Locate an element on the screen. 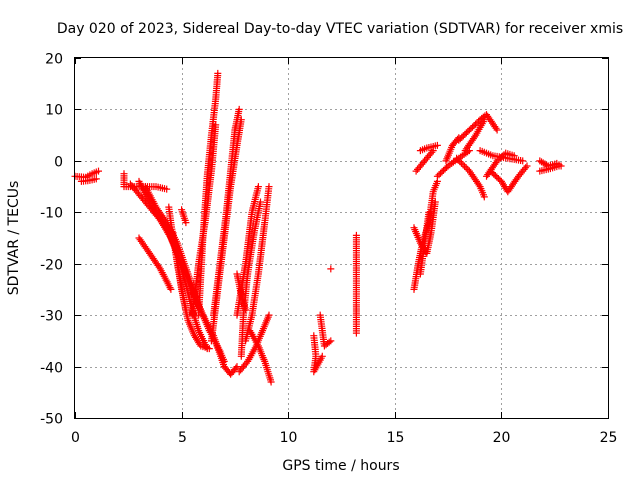 The width and height of the screenshot is (640, 480). x-tick-label: 20 is located at coordinates (502, 438).